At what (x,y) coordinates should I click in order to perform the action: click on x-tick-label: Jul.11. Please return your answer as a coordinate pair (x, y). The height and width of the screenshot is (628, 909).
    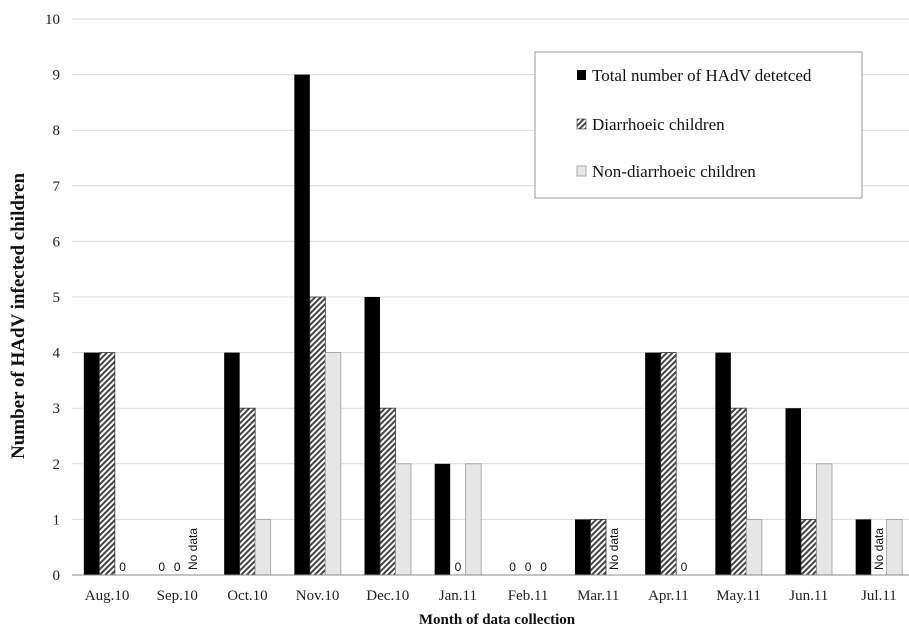
    Looking at the image, I should click on (879, 596).